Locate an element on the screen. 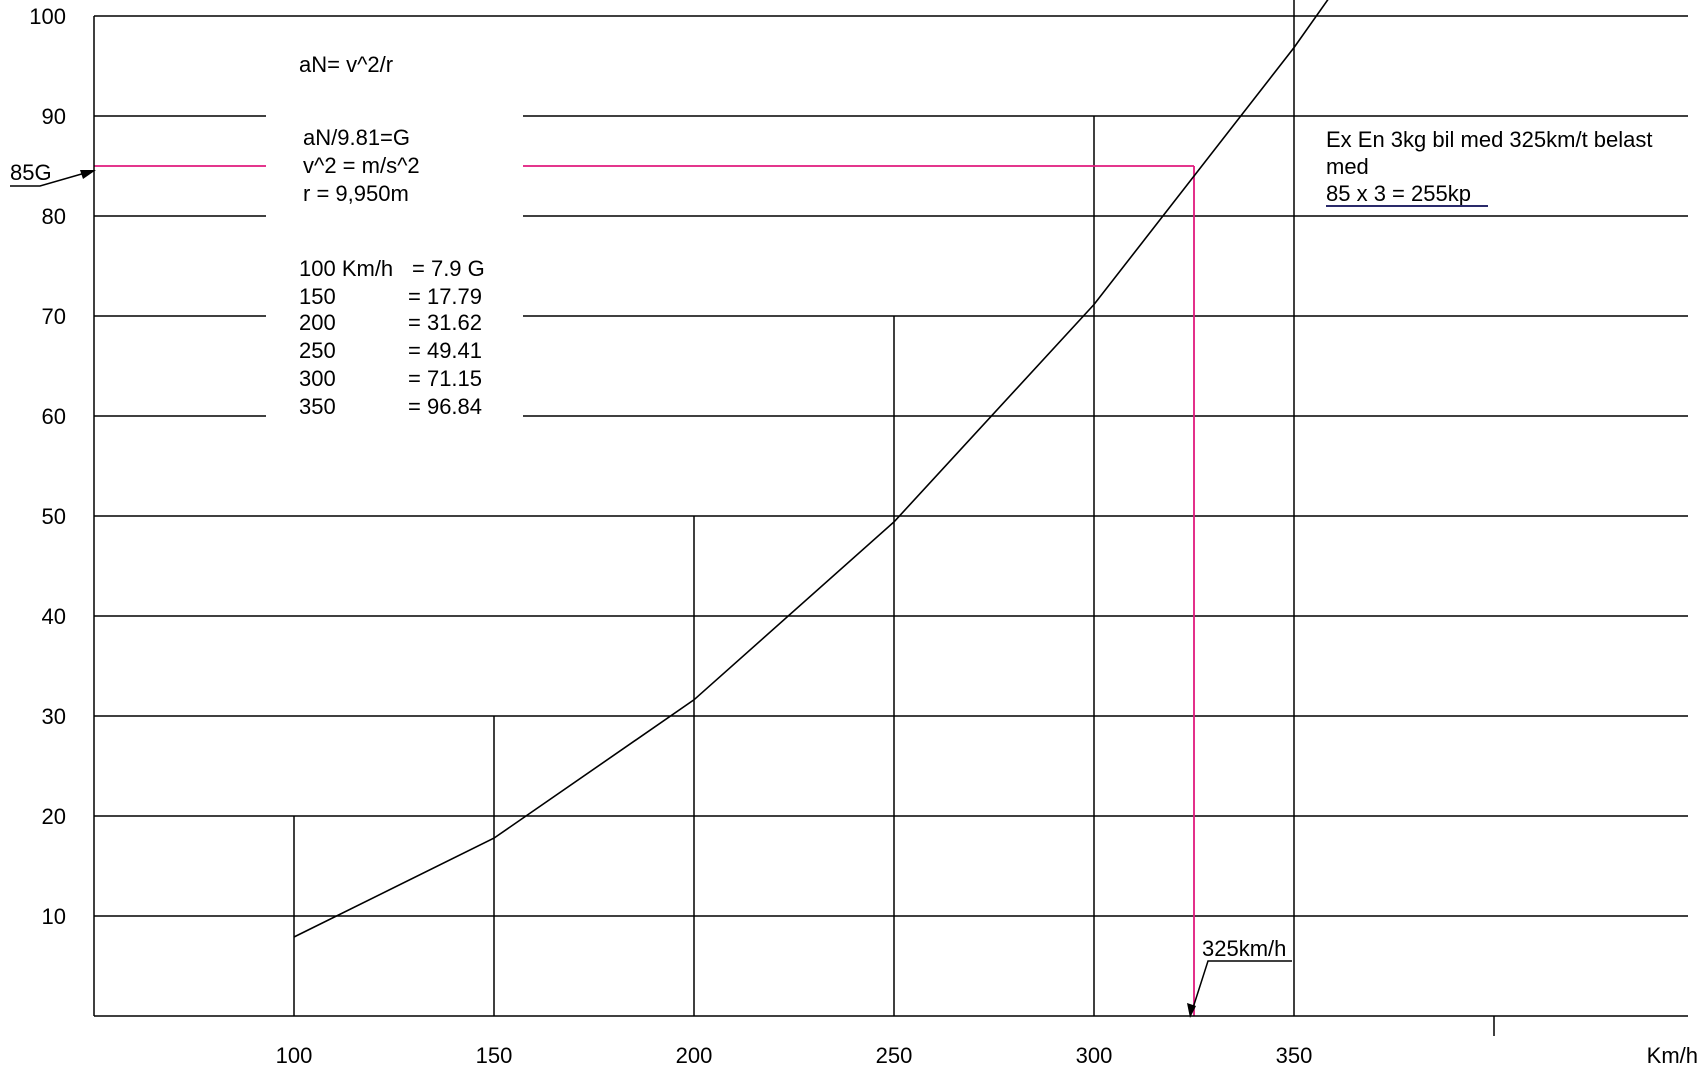  table-speed: 150 is located at coordinates (317, 296).